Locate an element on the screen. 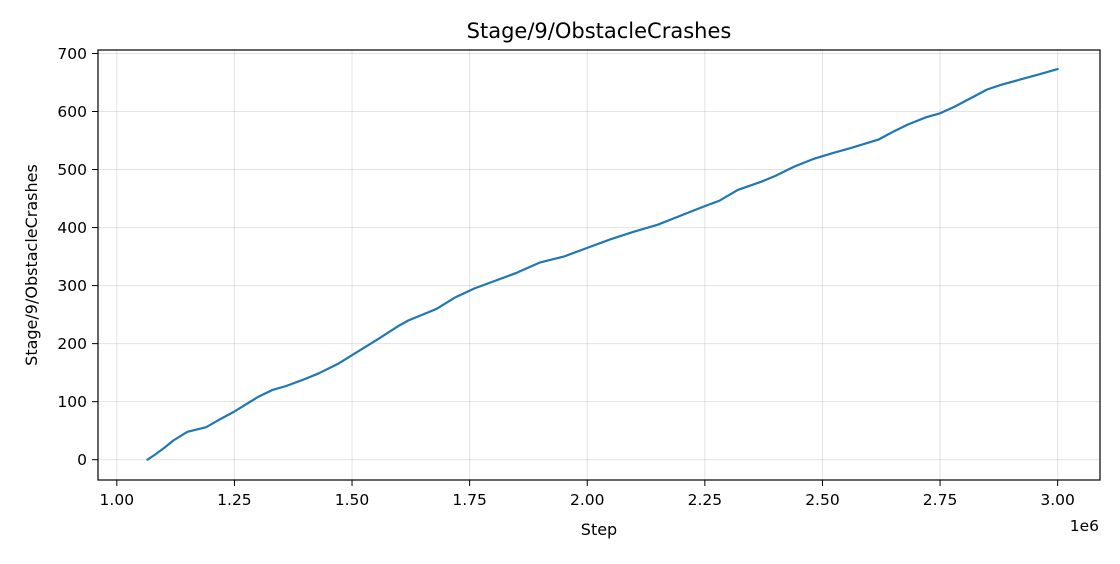  y-tick-label: 0 is located at coordinates (82, 460).